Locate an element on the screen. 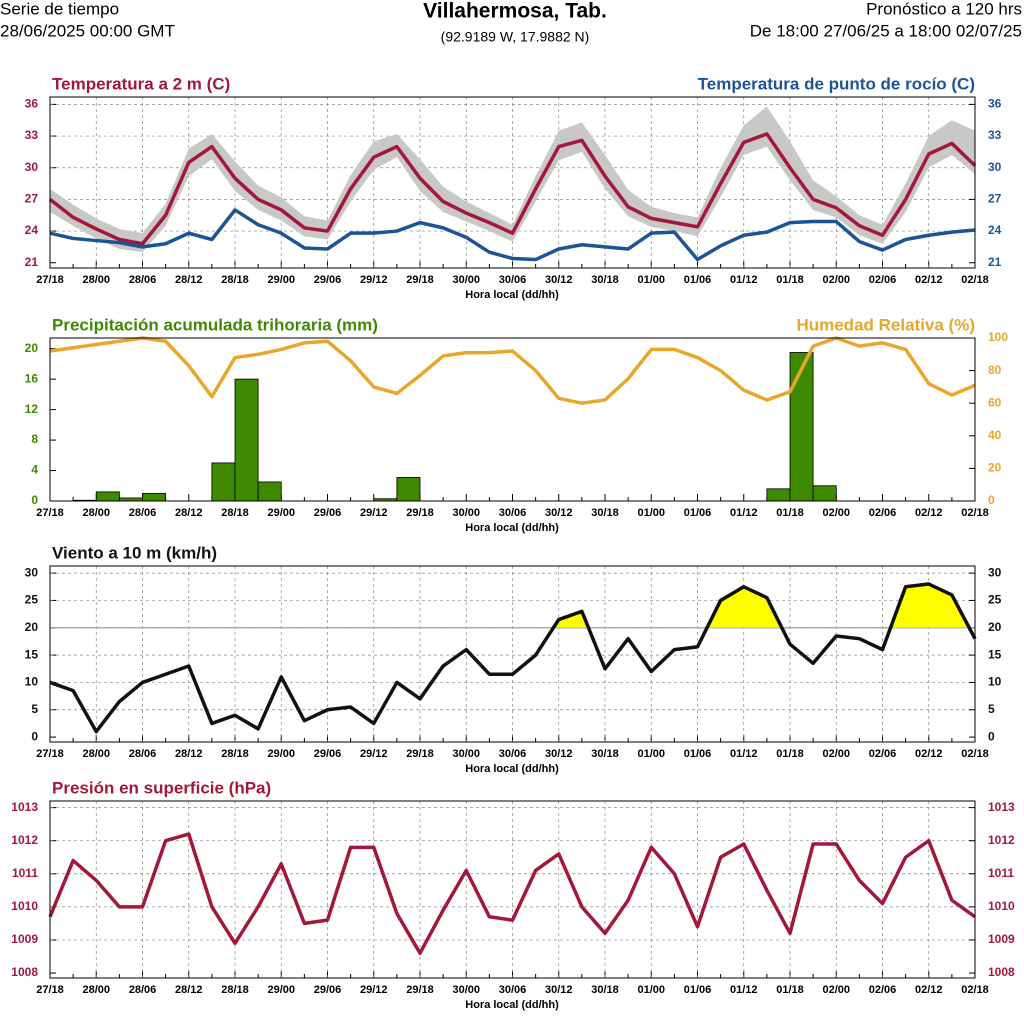 This screenshot has height=1024, width=1024. y-tick-label: 1010 is located at coordinates (24, 906).